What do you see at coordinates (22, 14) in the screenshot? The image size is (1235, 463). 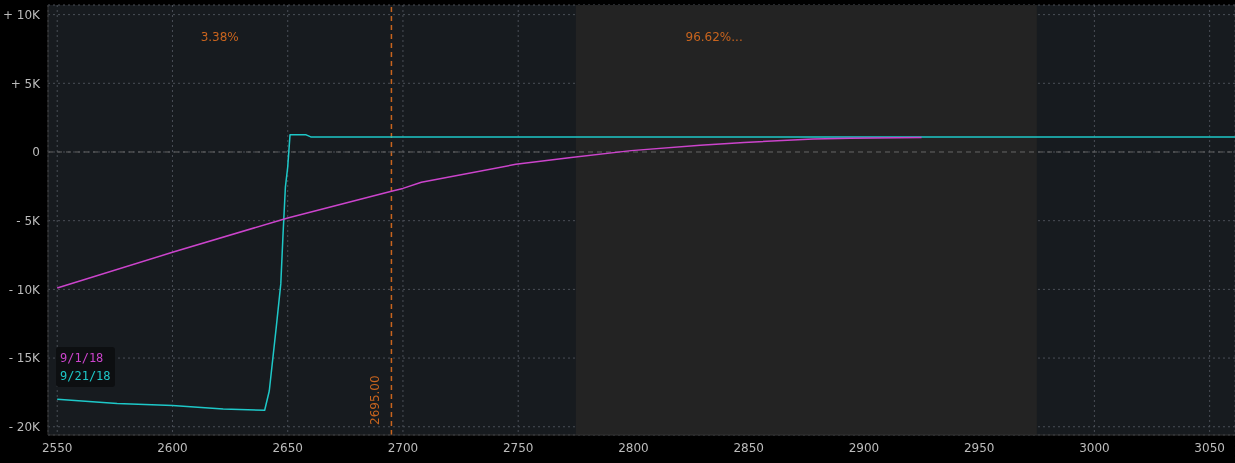 I see `y-tick-label: + 10K` at bounding box center [22, 14].